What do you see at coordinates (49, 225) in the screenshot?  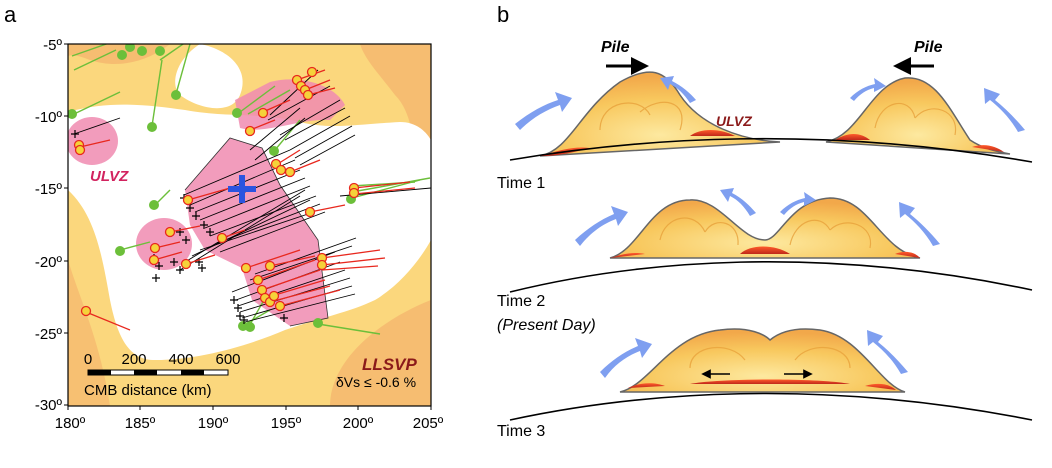 I see `y-axis-labels: -5º -10º -15º -20º -25º -30º` at bounding box center [49, 225].